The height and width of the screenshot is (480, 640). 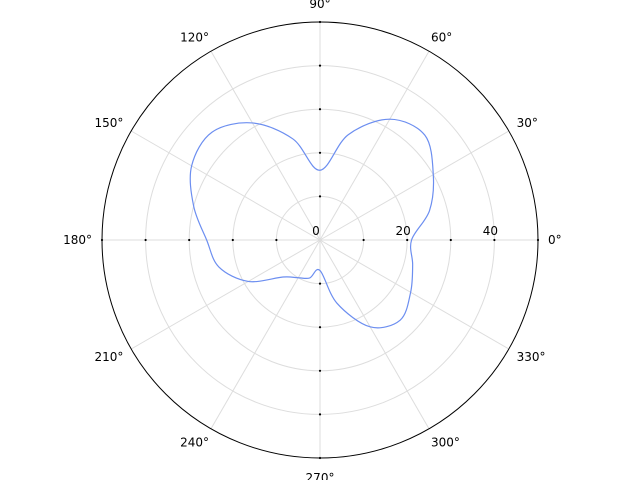 I want to click on angular-tick-label: 0°, so click(x=555, y=240).